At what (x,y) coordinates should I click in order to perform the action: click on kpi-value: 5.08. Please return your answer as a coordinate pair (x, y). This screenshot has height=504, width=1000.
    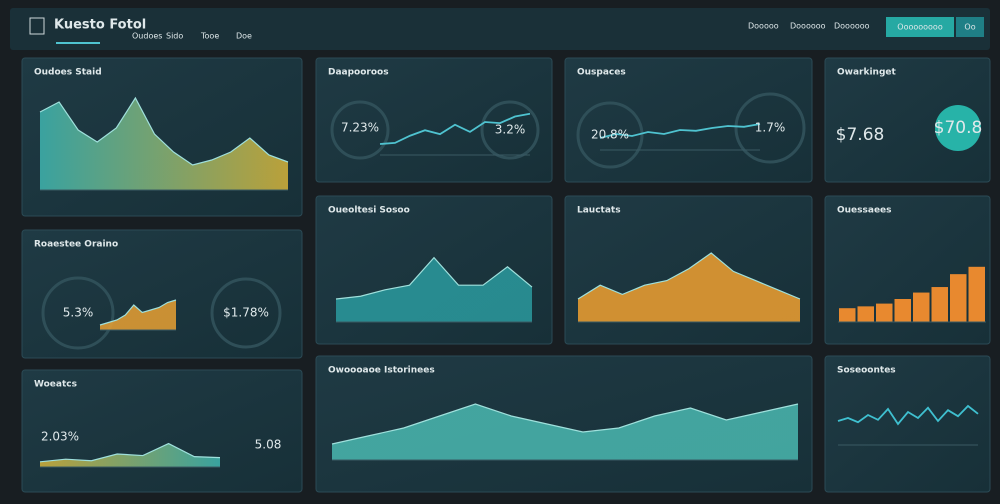
    Looking at the image, I should click on (268, 445).